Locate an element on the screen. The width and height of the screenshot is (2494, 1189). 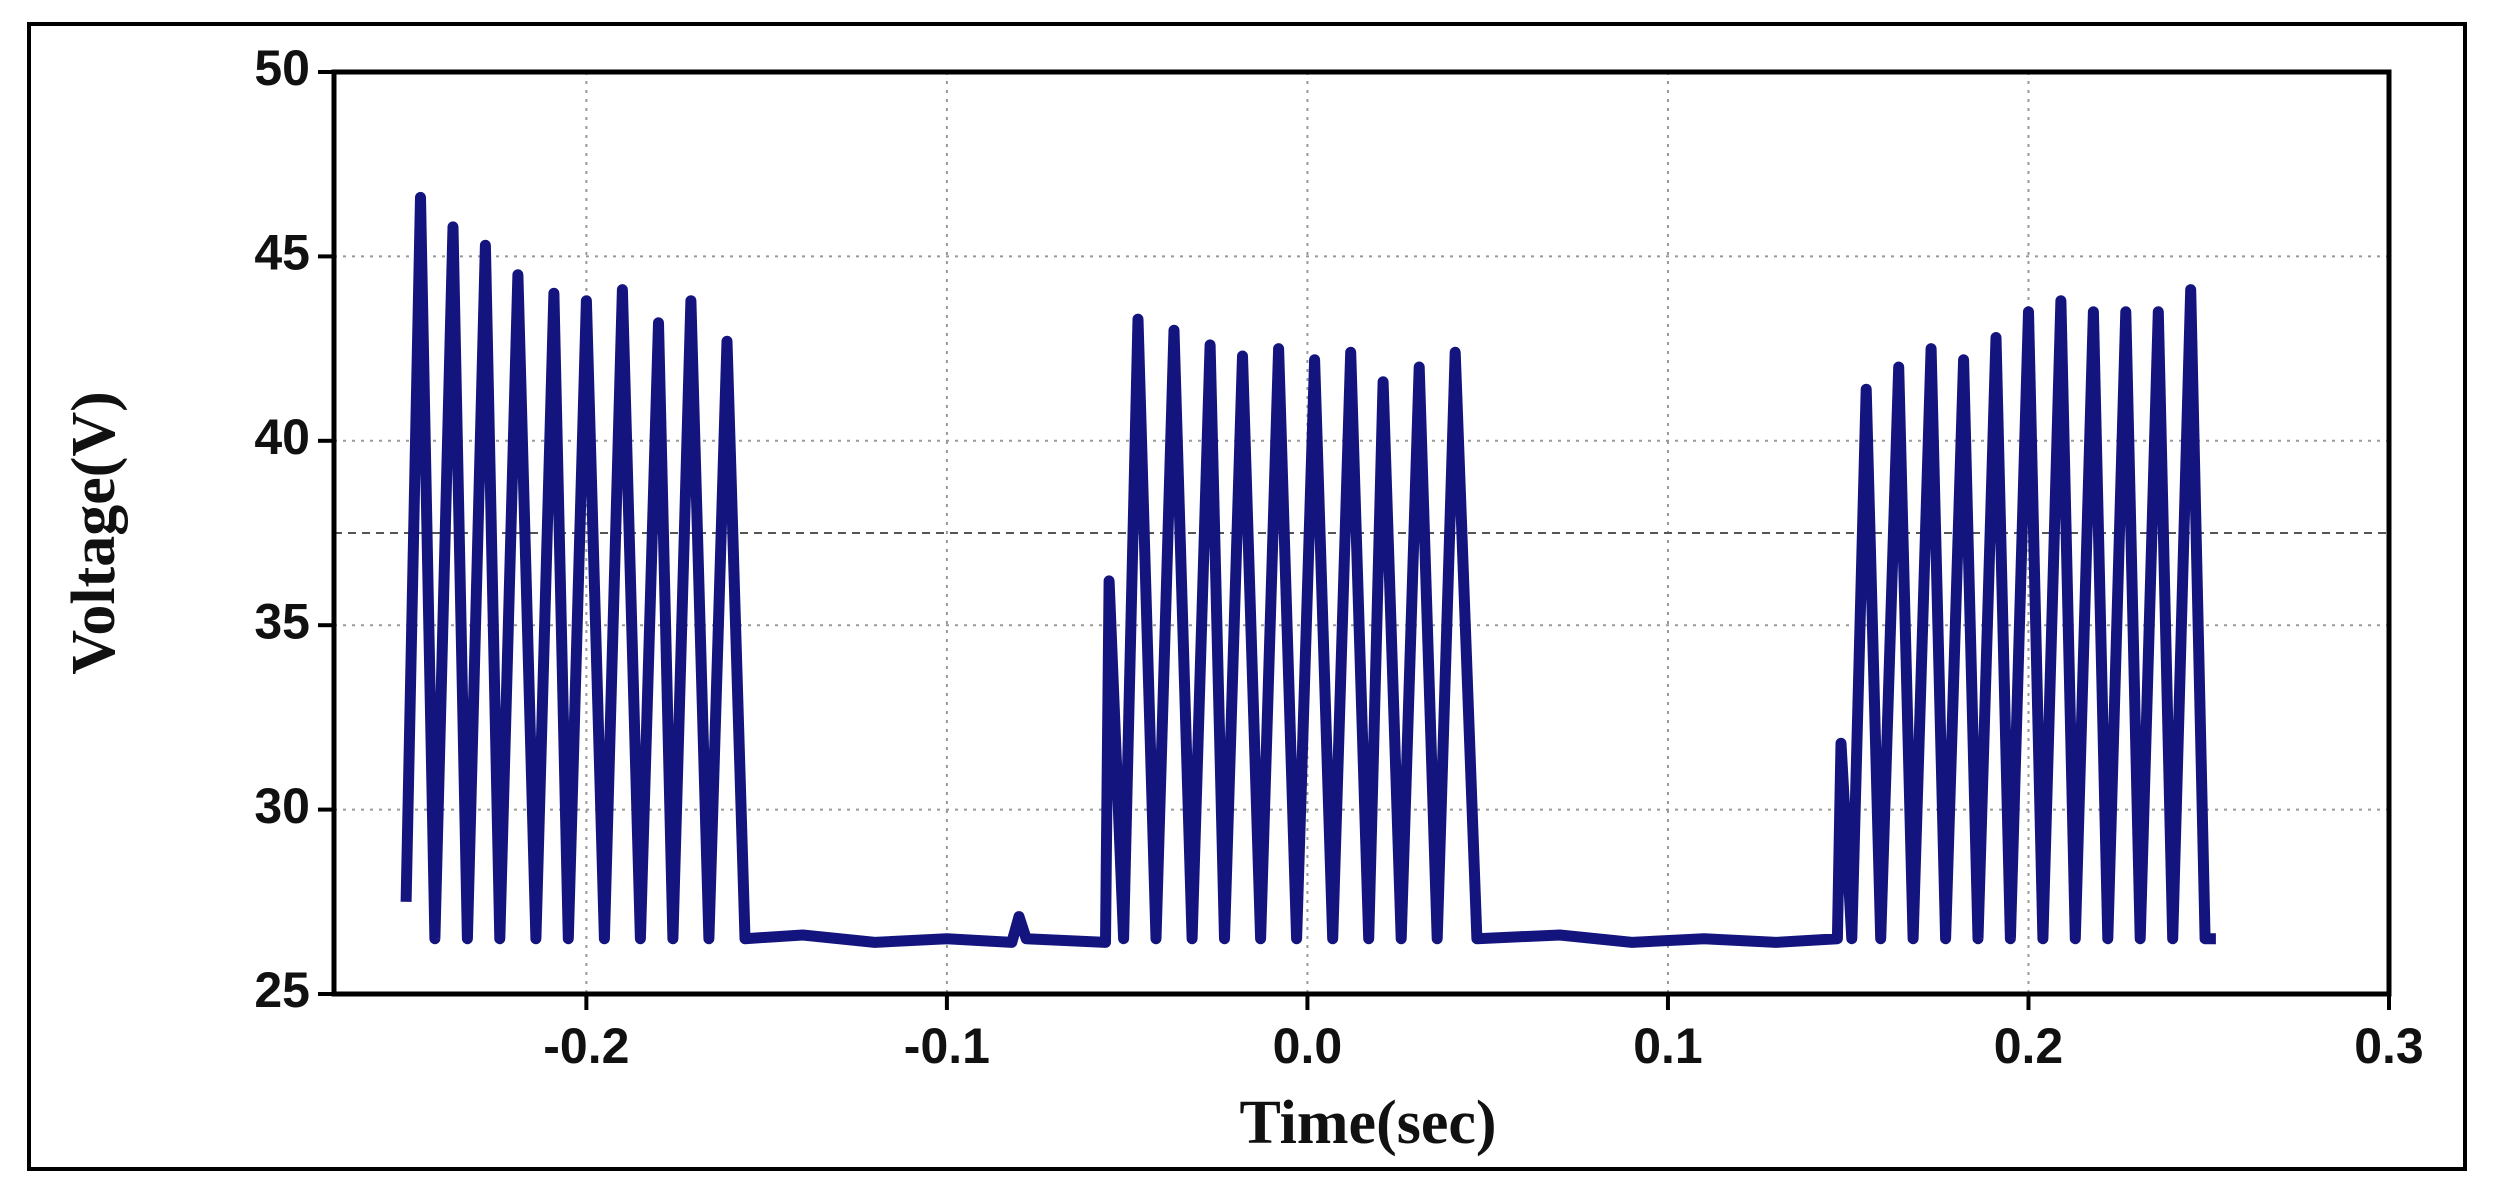
x-axis-title: Time(sec) is located at coordinates (1367, 1123).